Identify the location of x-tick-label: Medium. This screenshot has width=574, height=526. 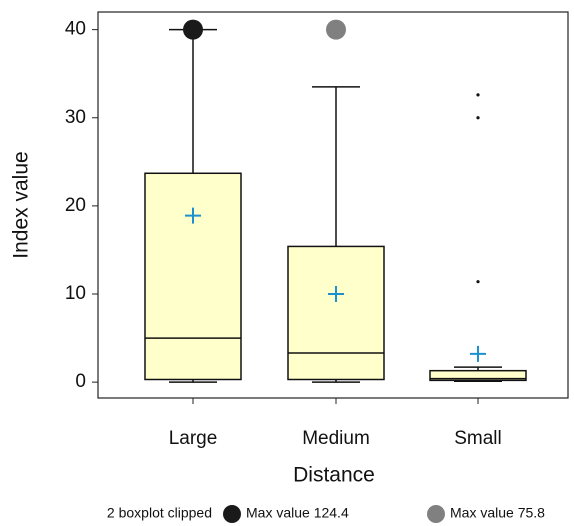
(336, 438).